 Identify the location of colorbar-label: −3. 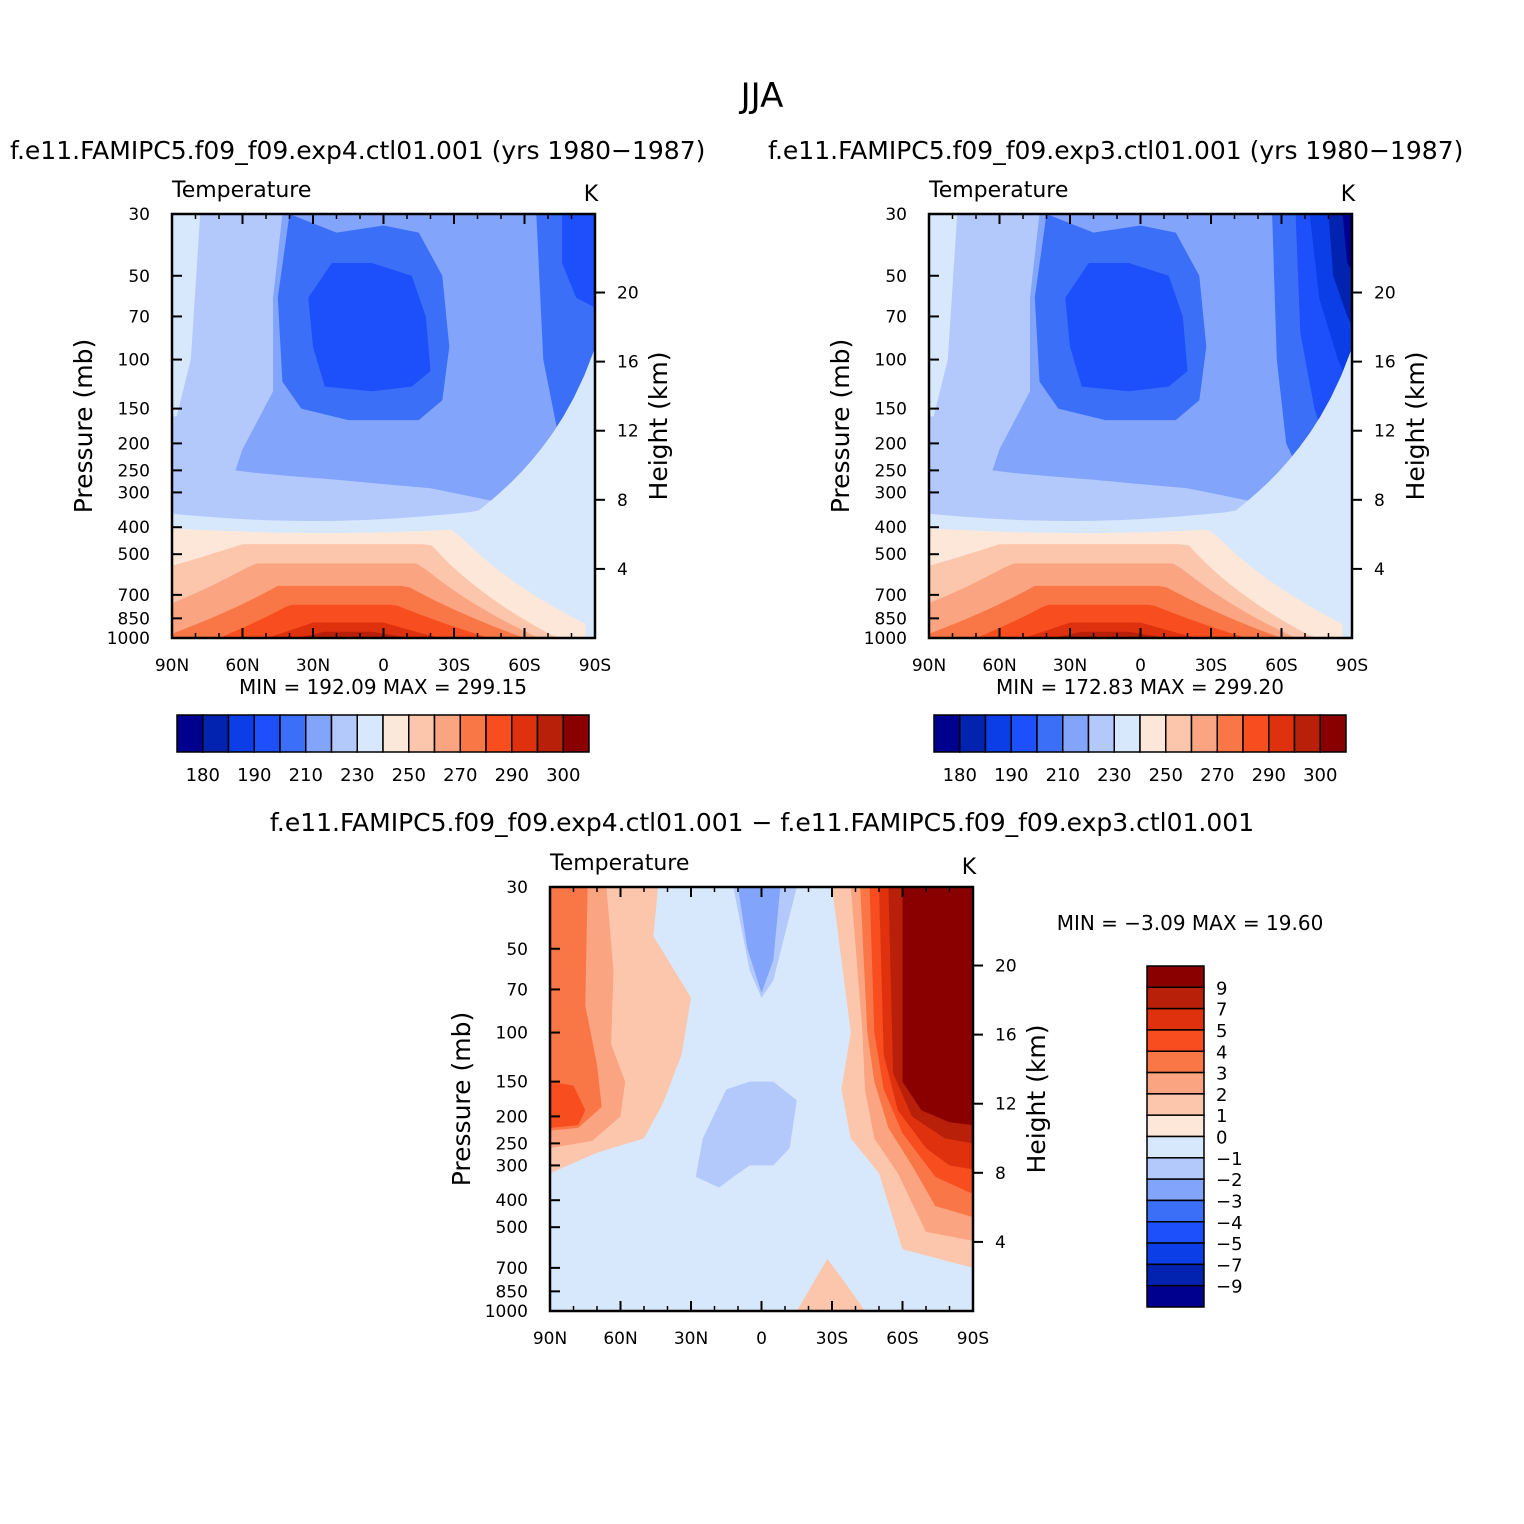
(1229, 1201).